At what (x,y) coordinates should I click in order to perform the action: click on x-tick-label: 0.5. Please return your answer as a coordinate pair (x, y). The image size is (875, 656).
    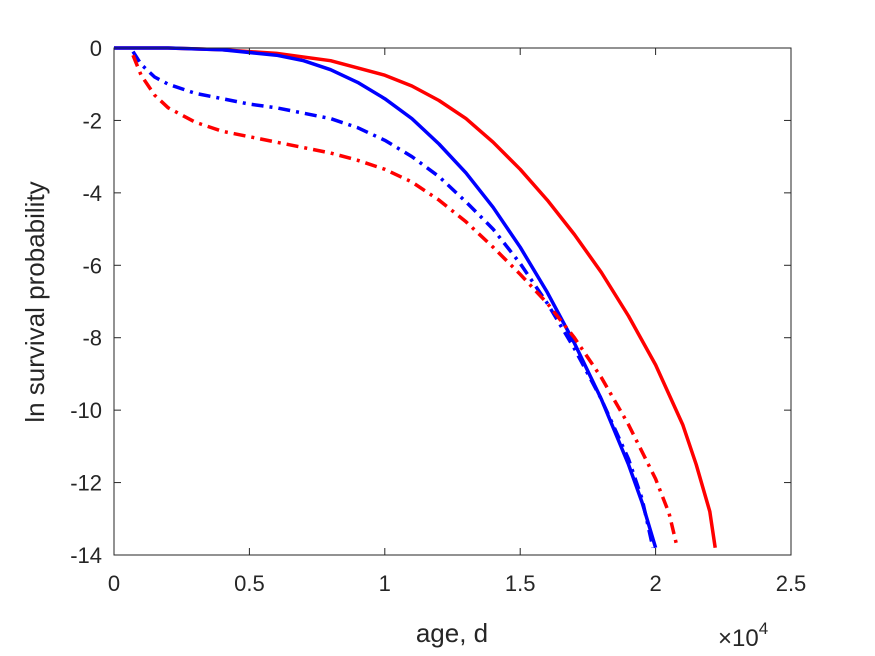
    Looking at the image, I should click on (249, 583).